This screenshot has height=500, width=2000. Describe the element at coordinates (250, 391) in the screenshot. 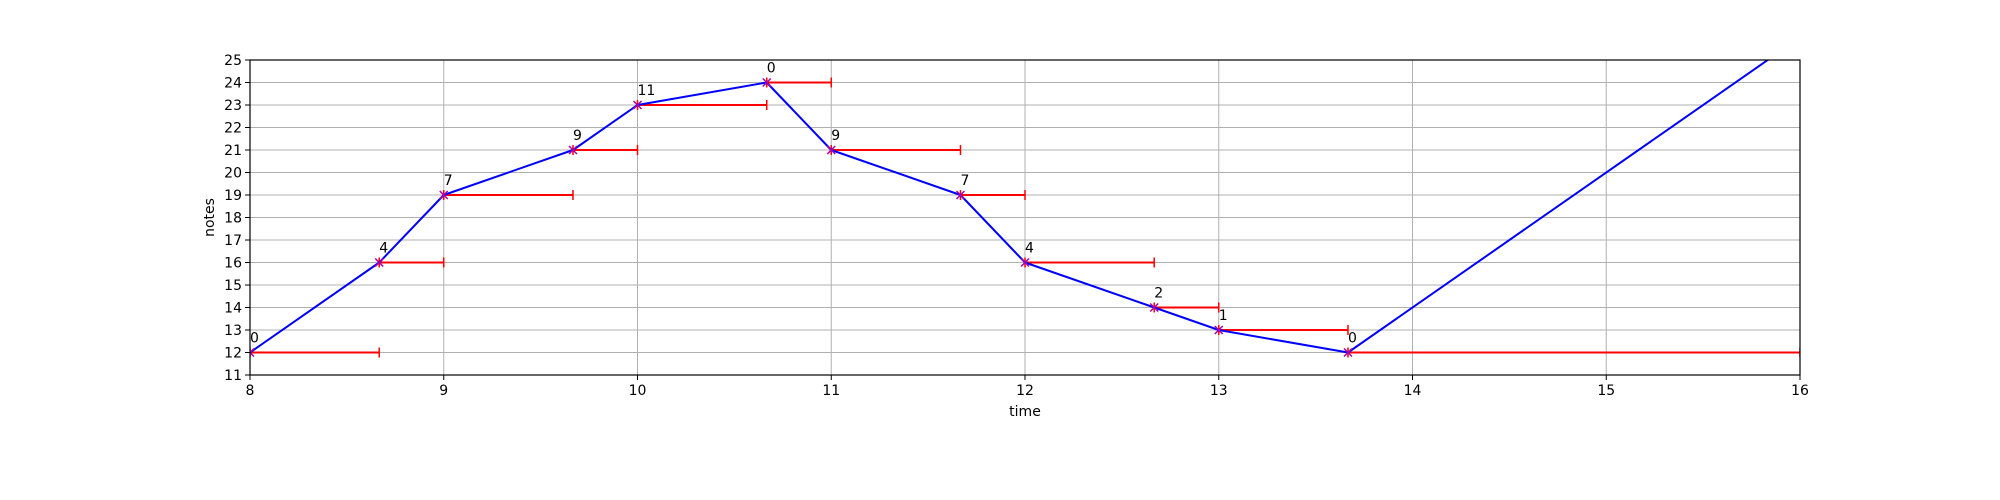

I see `x-tick-label: 8` at that location.